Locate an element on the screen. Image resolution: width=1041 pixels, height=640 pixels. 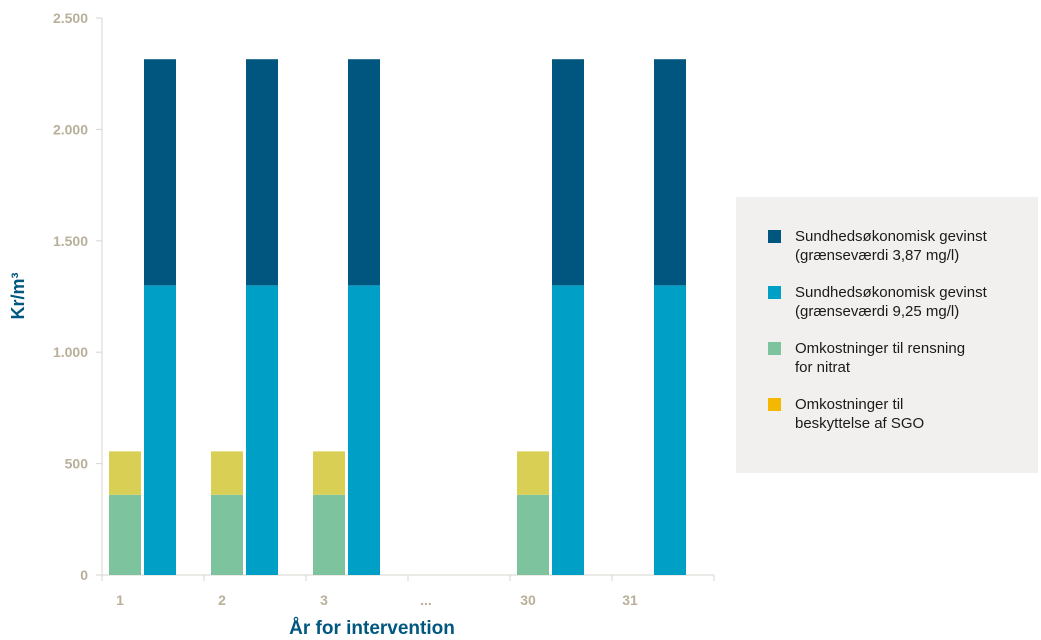
y-tick-label: 500 is located at coordinates (77, 464).